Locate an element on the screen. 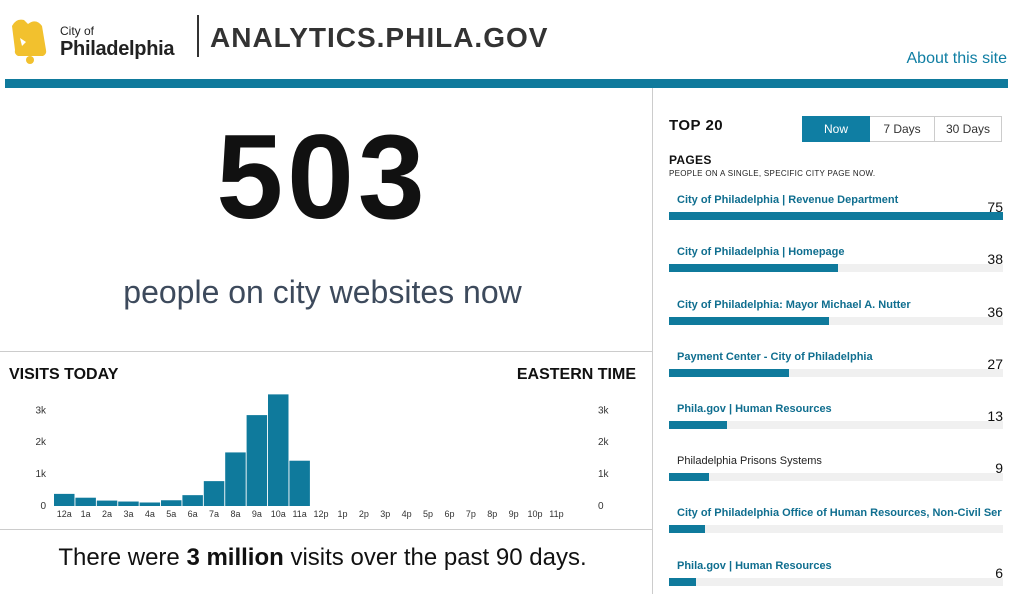 The height and width of the screenshot is (594, 1017). x-tick-label: 5a is located at coordinates (171, 514).